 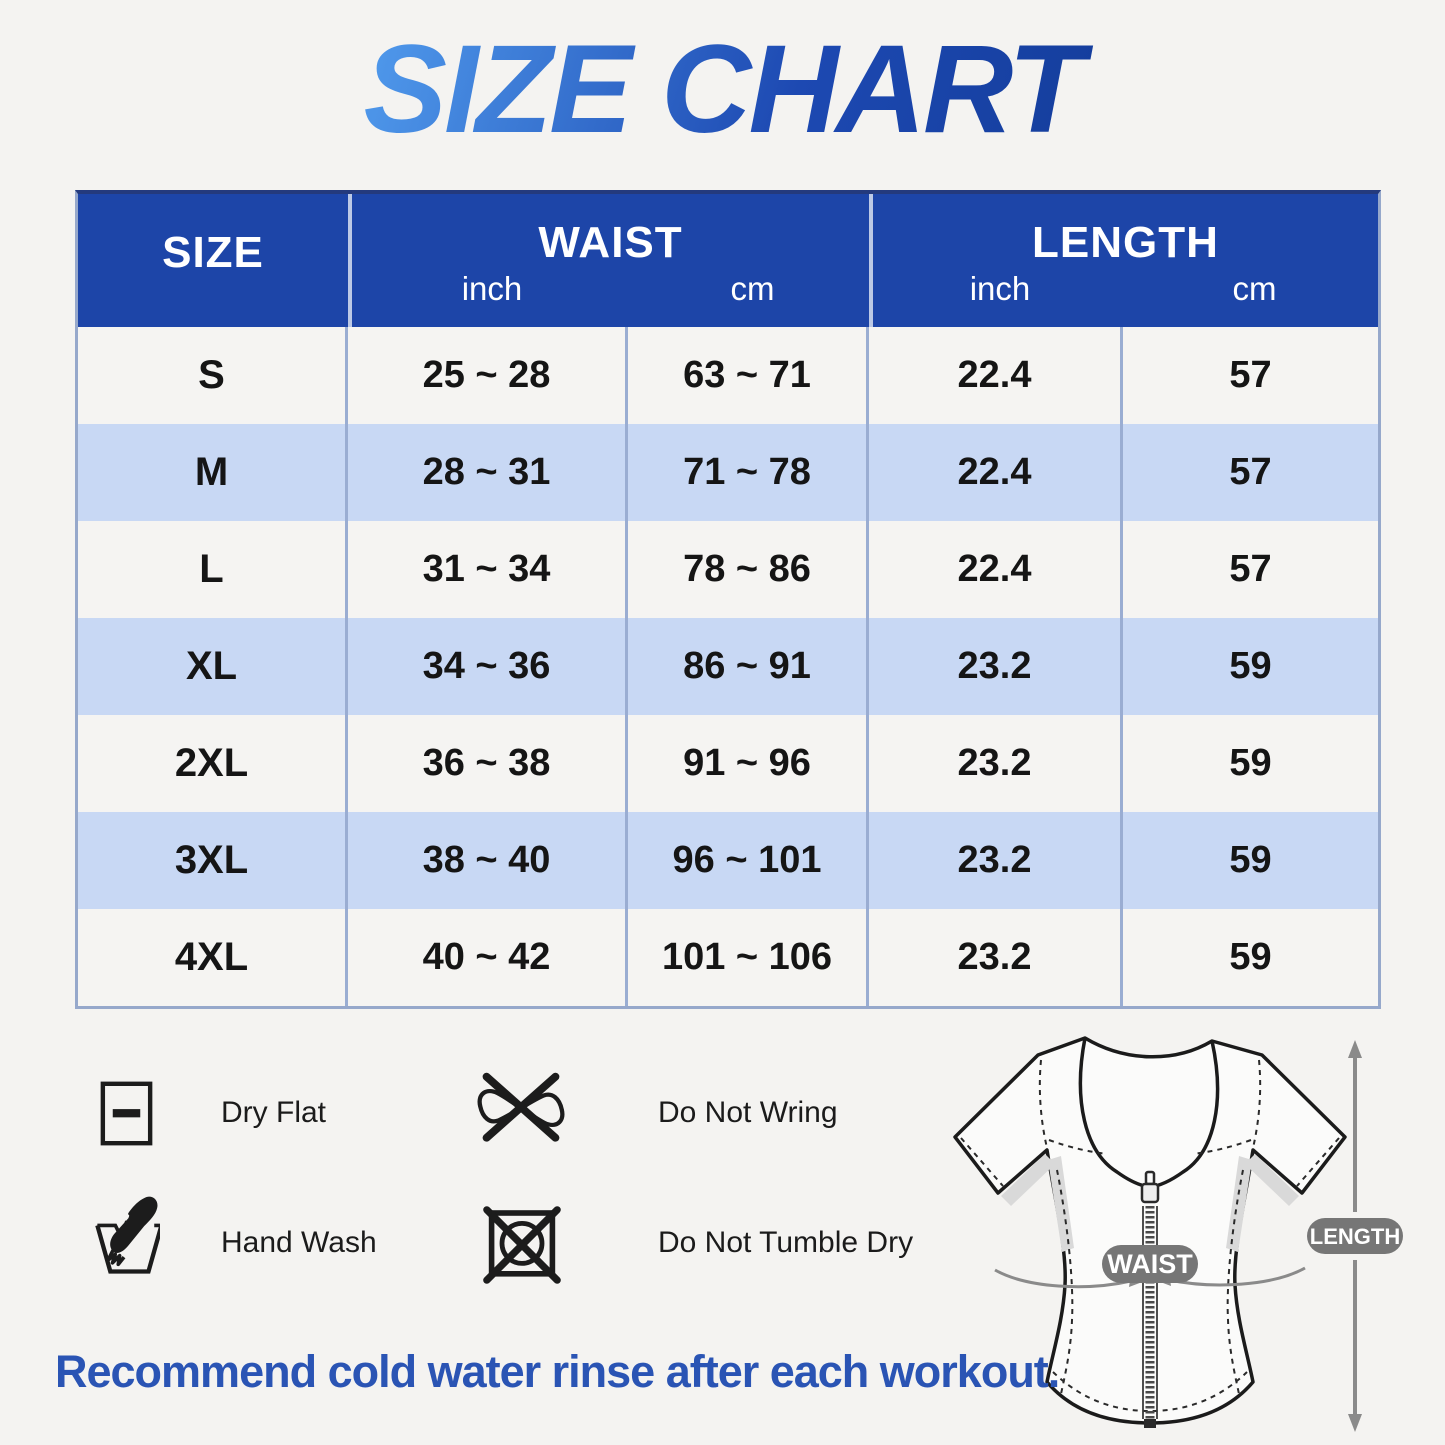 I want to click on waist-badge-label: WAIST, so click(x=1150, y=1264).